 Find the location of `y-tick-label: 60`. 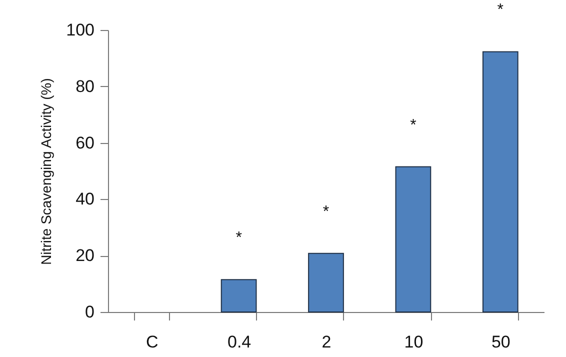

y-tick-label: 60 is located at coordinates (85, 142).